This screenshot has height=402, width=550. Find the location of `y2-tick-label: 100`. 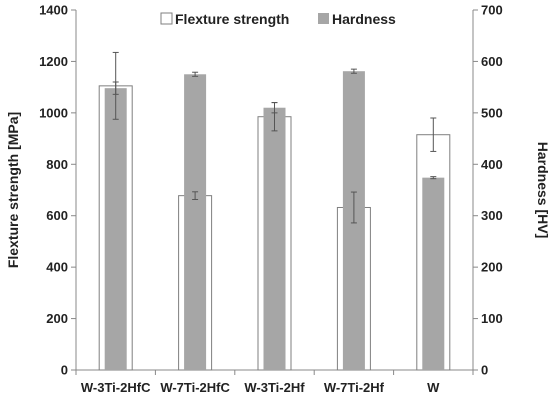

y2-tick-label: 100 is located at coordinates (492, 318).